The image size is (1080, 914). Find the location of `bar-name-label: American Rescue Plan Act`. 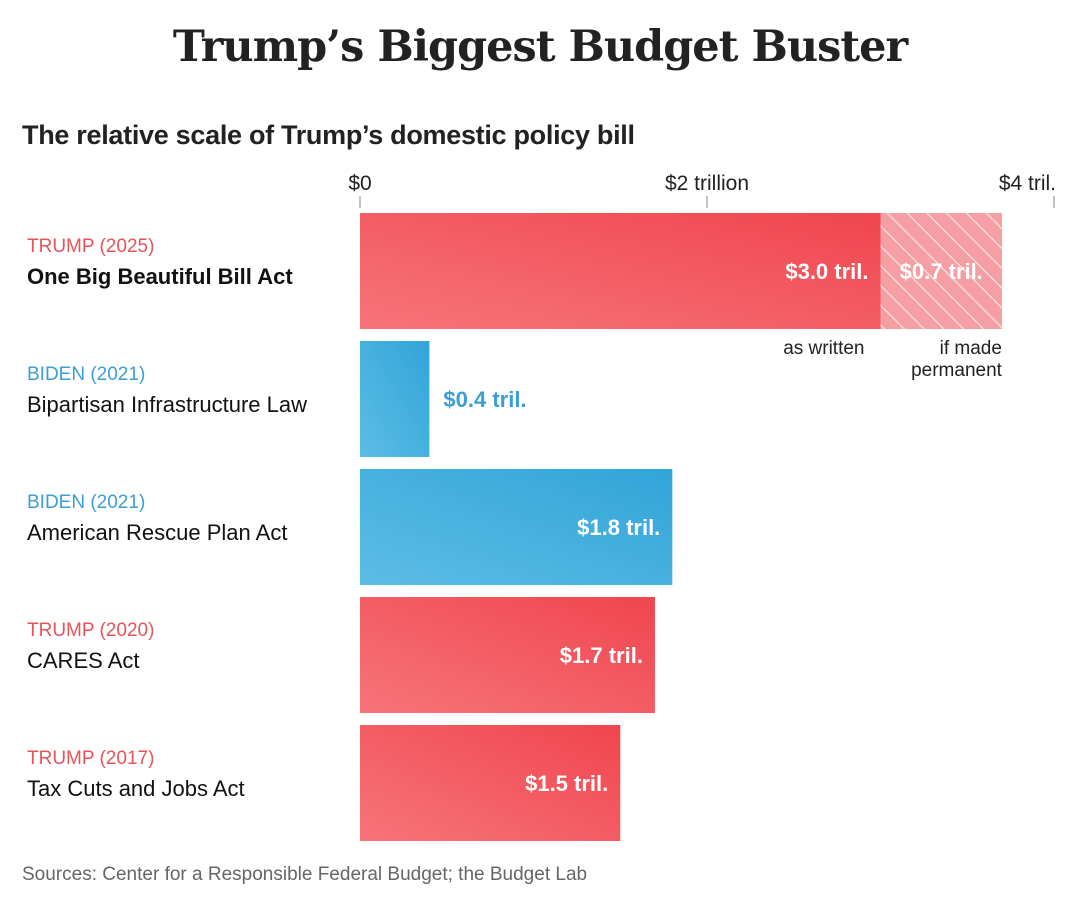

bar-name-label: American Rescue Plan Act is located at coordinates (157, 532).